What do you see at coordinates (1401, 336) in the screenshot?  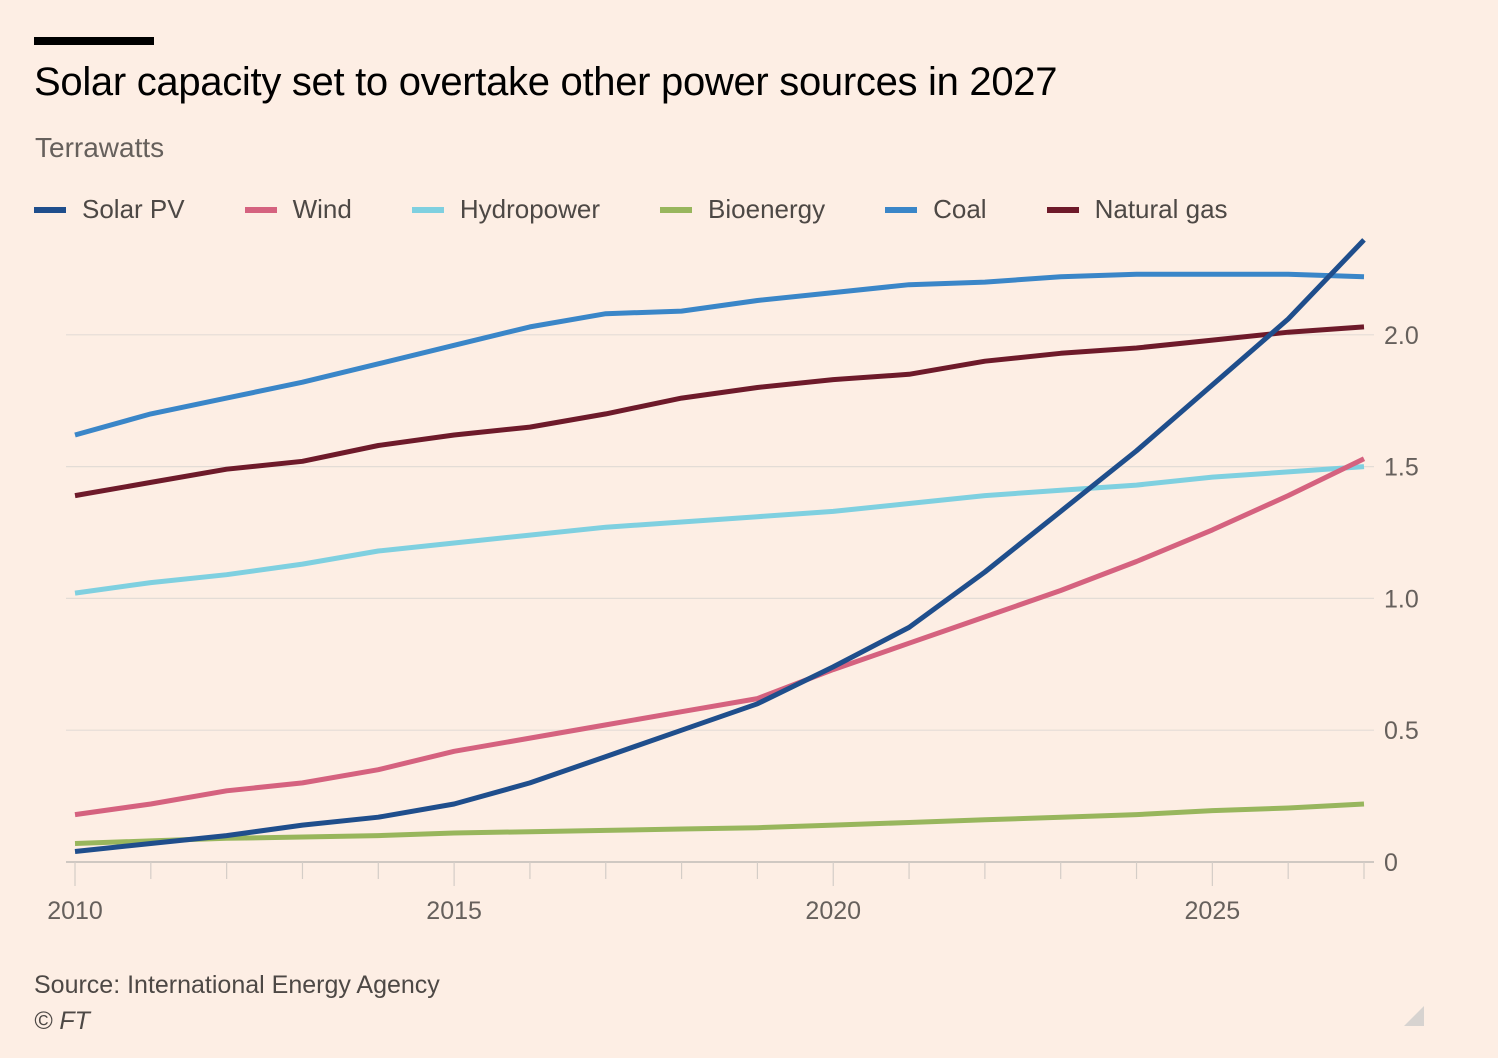 I see `y-tick-label: 2.0` at bounding box center [1401, 336].